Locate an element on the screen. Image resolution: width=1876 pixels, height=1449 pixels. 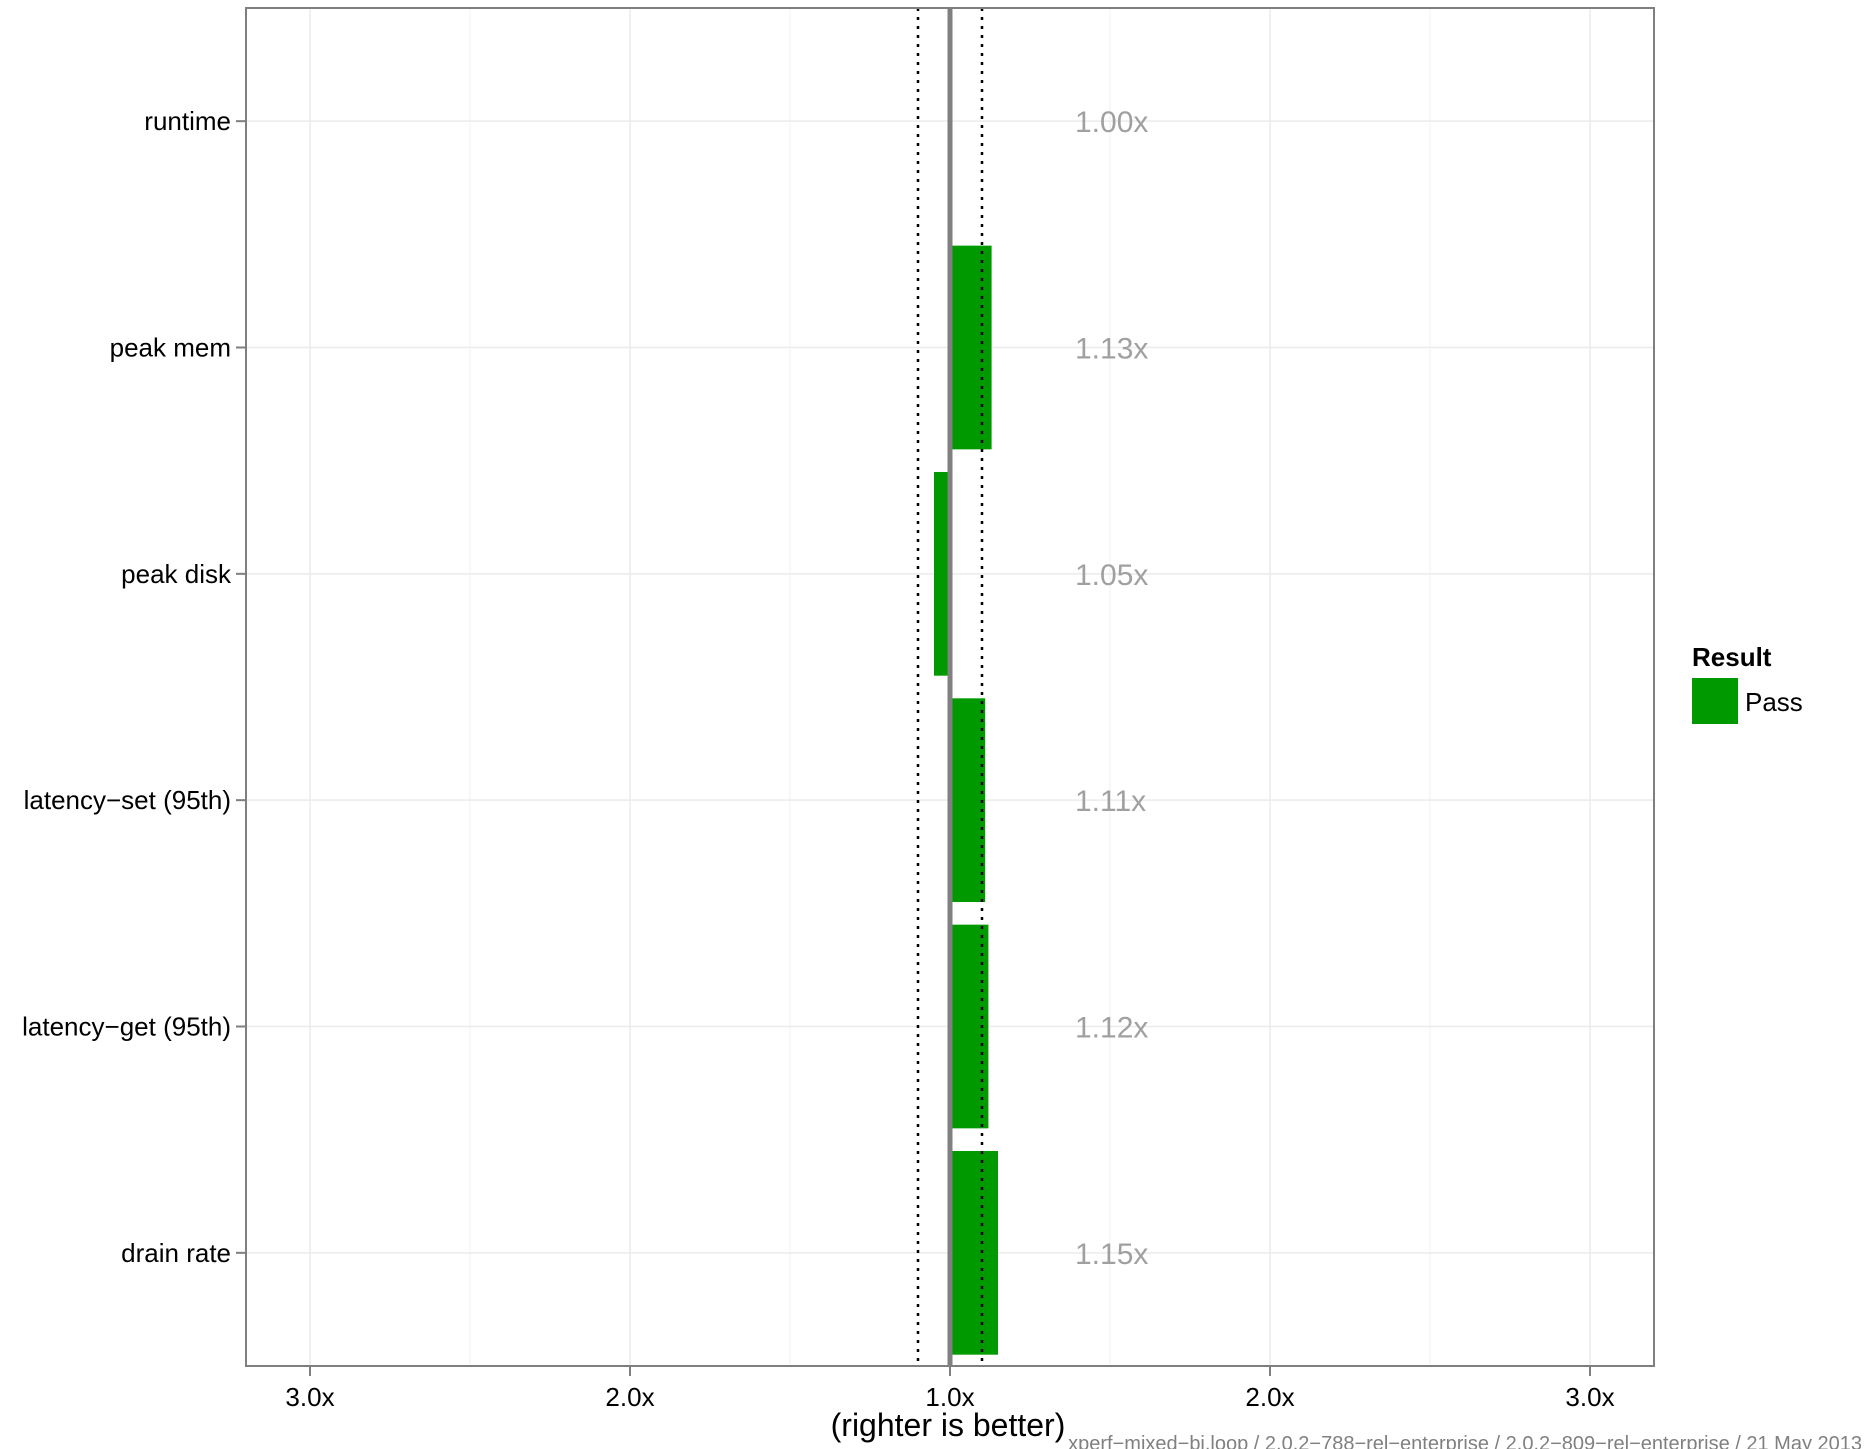
x-axis-title: (righter is better) is located at coordinates (948, 1425).